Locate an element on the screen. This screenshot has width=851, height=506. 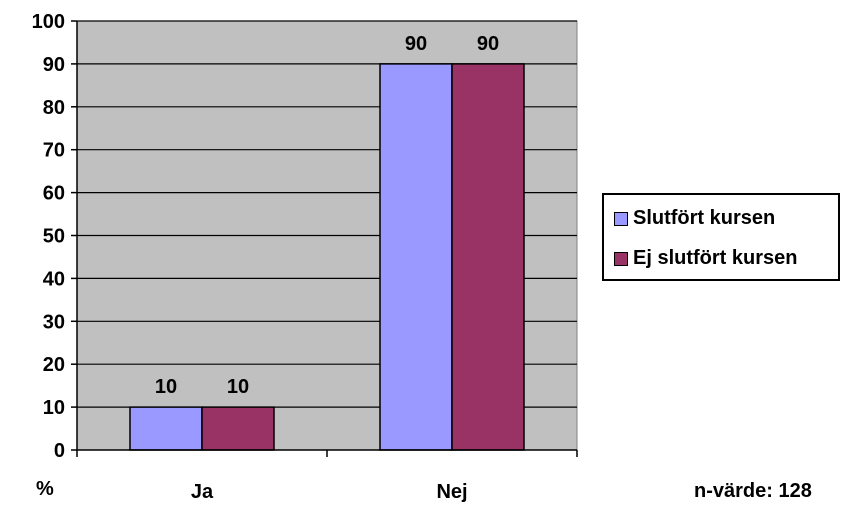
legend-item-ej-slutfort: Ej slutfört kursen is located at coordinates (705, 258).